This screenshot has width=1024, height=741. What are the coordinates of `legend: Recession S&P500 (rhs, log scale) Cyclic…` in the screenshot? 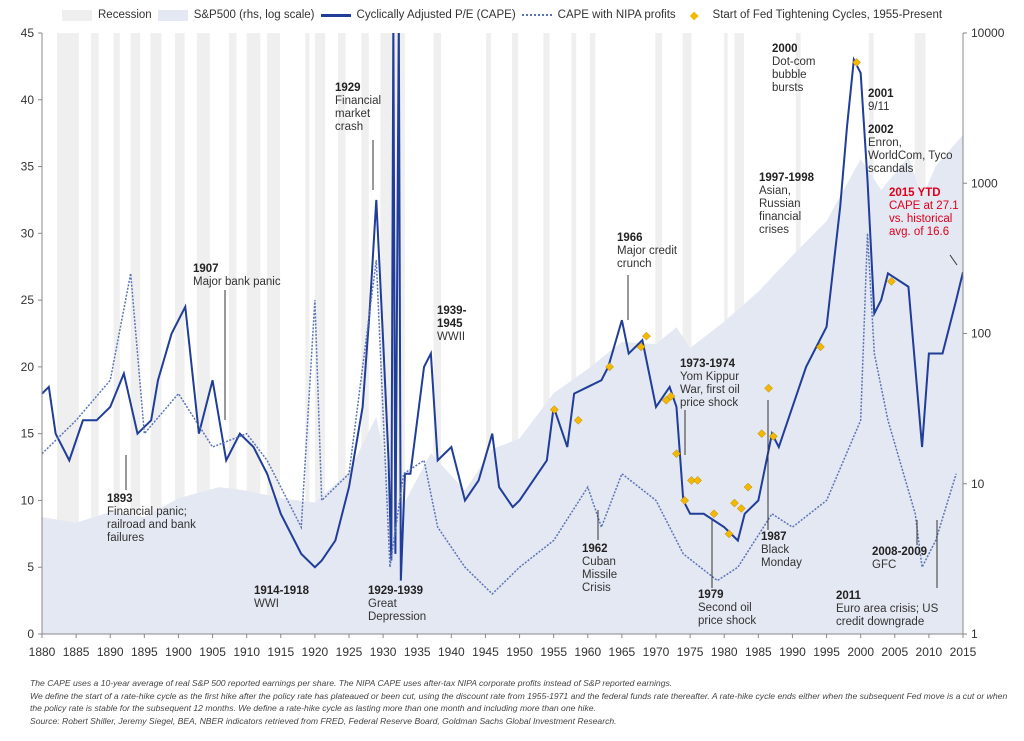 It's located at (502, 15).